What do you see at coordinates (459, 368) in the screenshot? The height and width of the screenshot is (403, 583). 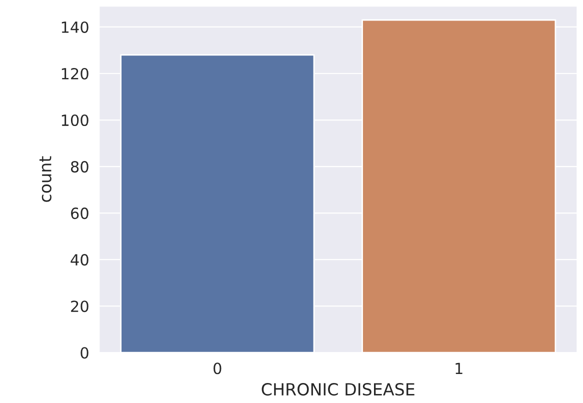 I see `x-tick-label: 1` at bounding box center [459, 368].